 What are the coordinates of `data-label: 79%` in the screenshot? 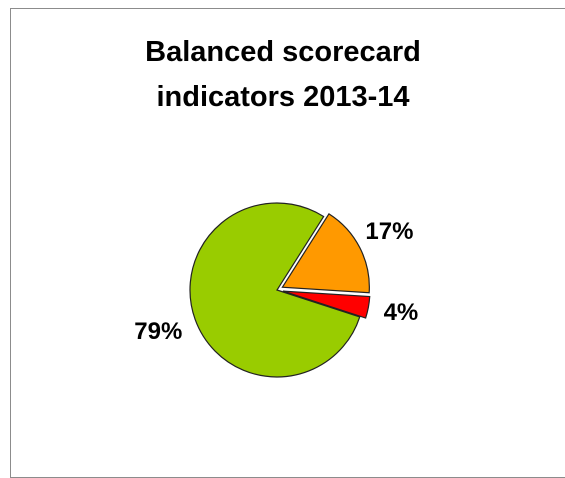 It's located at (158, 331).